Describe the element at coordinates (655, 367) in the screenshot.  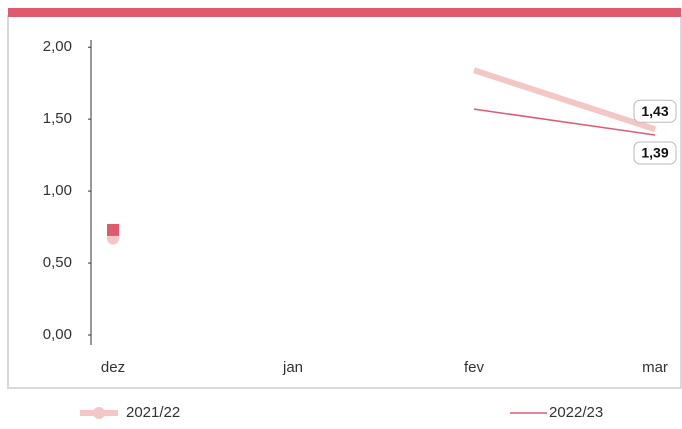
I see `x-tick-label: mar` at that location.